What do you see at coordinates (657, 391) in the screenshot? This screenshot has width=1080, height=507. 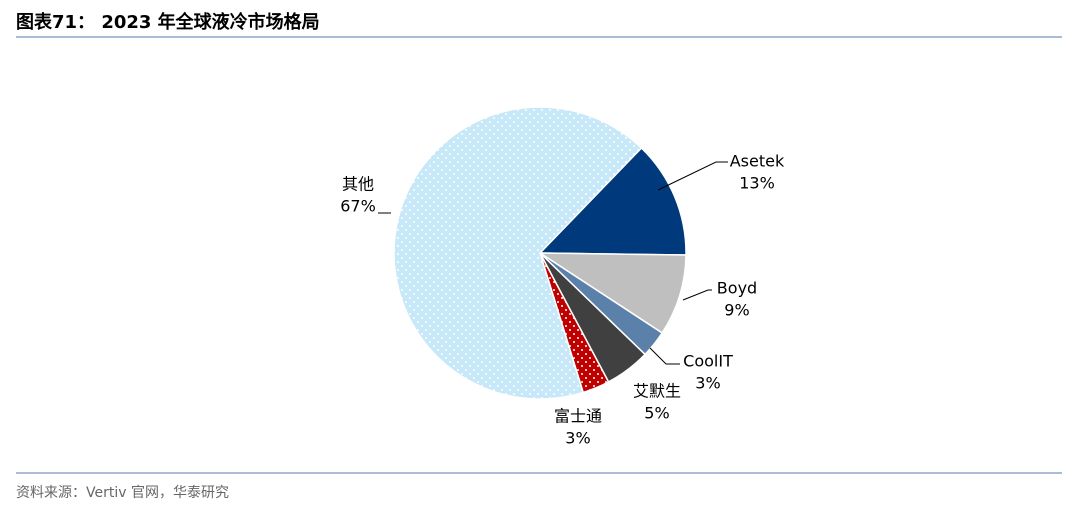 I see `slice-label: 艾默生` at bounding box center [657, 391].